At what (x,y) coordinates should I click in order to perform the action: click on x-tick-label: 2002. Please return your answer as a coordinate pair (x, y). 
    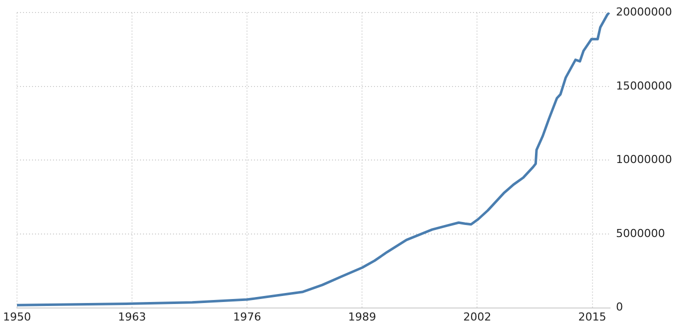
    Looking at the image, I should click on (477, 317).